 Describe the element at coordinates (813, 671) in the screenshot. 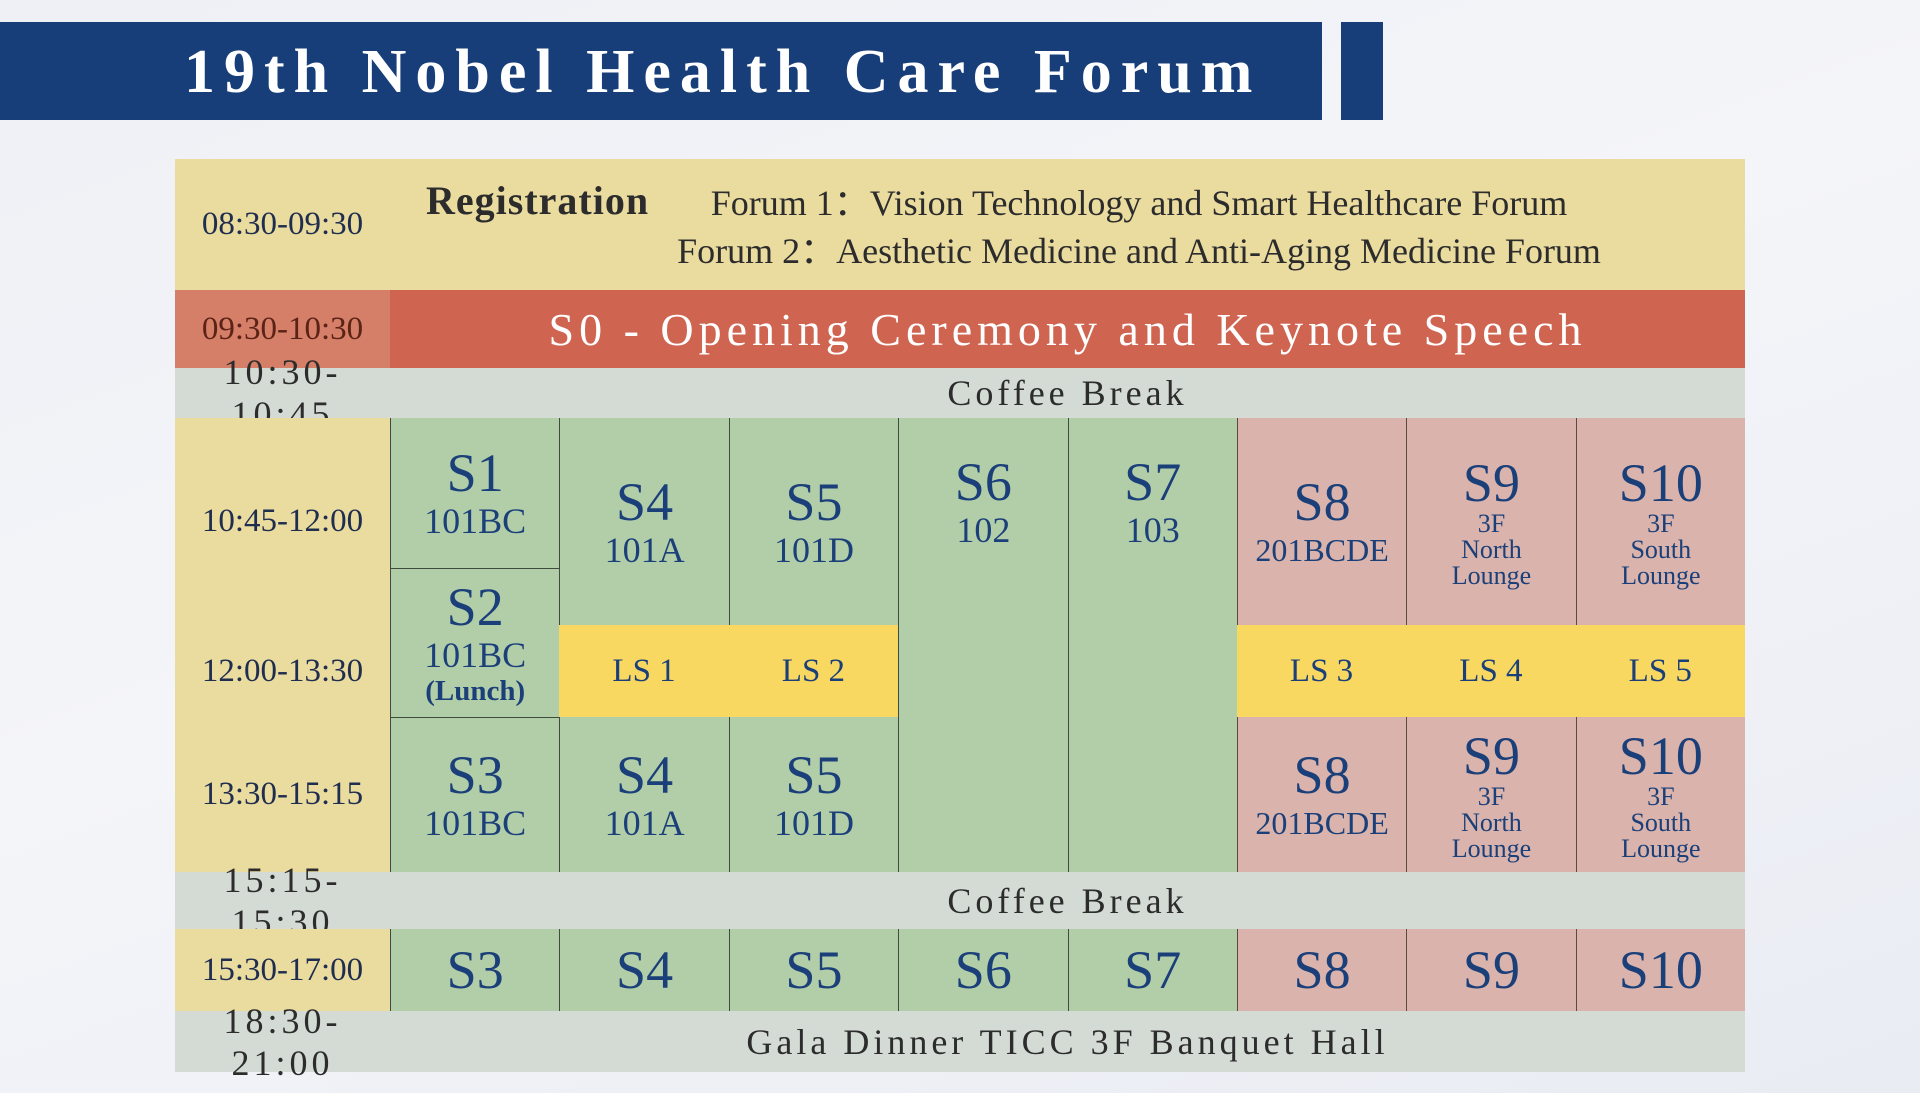

I see `lunch-symposium-2: LS 2` at that location.